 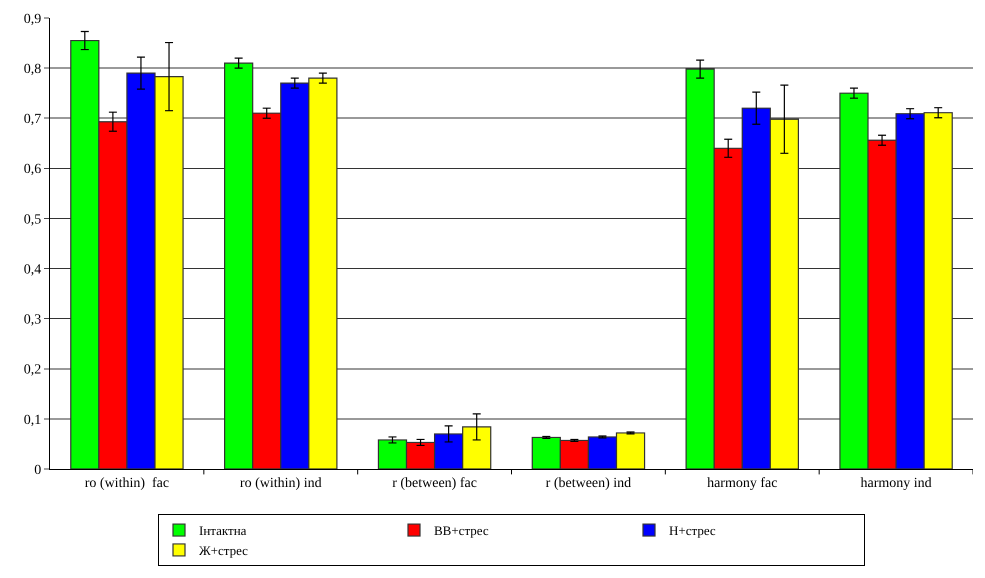 I want to click on x-tick-label: harmony ind, so click(x=896, y=483).